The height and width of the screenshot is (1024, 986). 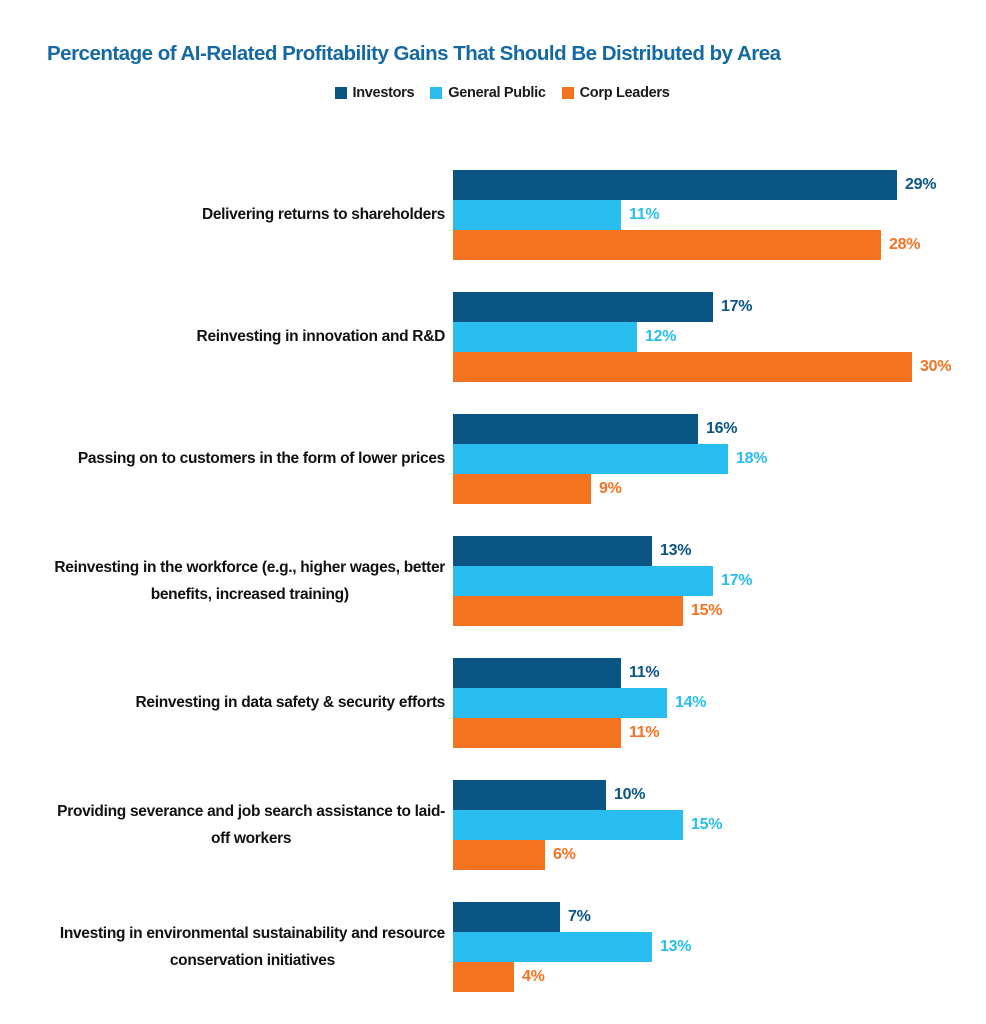 I want to click on category-bars: 16% 18% 9%, so click(x=719, y=459).